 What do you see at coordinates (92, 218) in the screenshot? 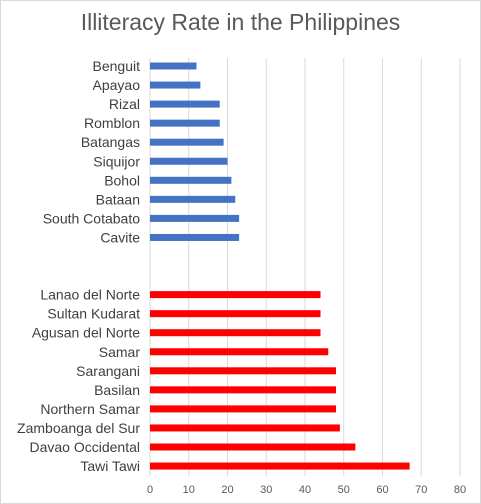
I see `category-label: South Cotabato` at bounding box center [92, 218].